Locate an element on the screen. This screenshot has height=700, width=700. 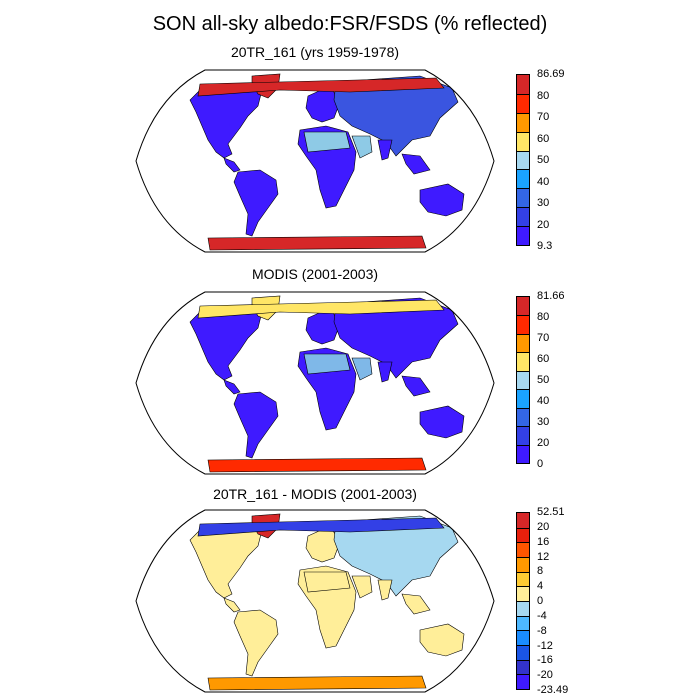
panel-1-title: 20TR_161 (yrs 1959-1978) is located at coordinates (315, 52).